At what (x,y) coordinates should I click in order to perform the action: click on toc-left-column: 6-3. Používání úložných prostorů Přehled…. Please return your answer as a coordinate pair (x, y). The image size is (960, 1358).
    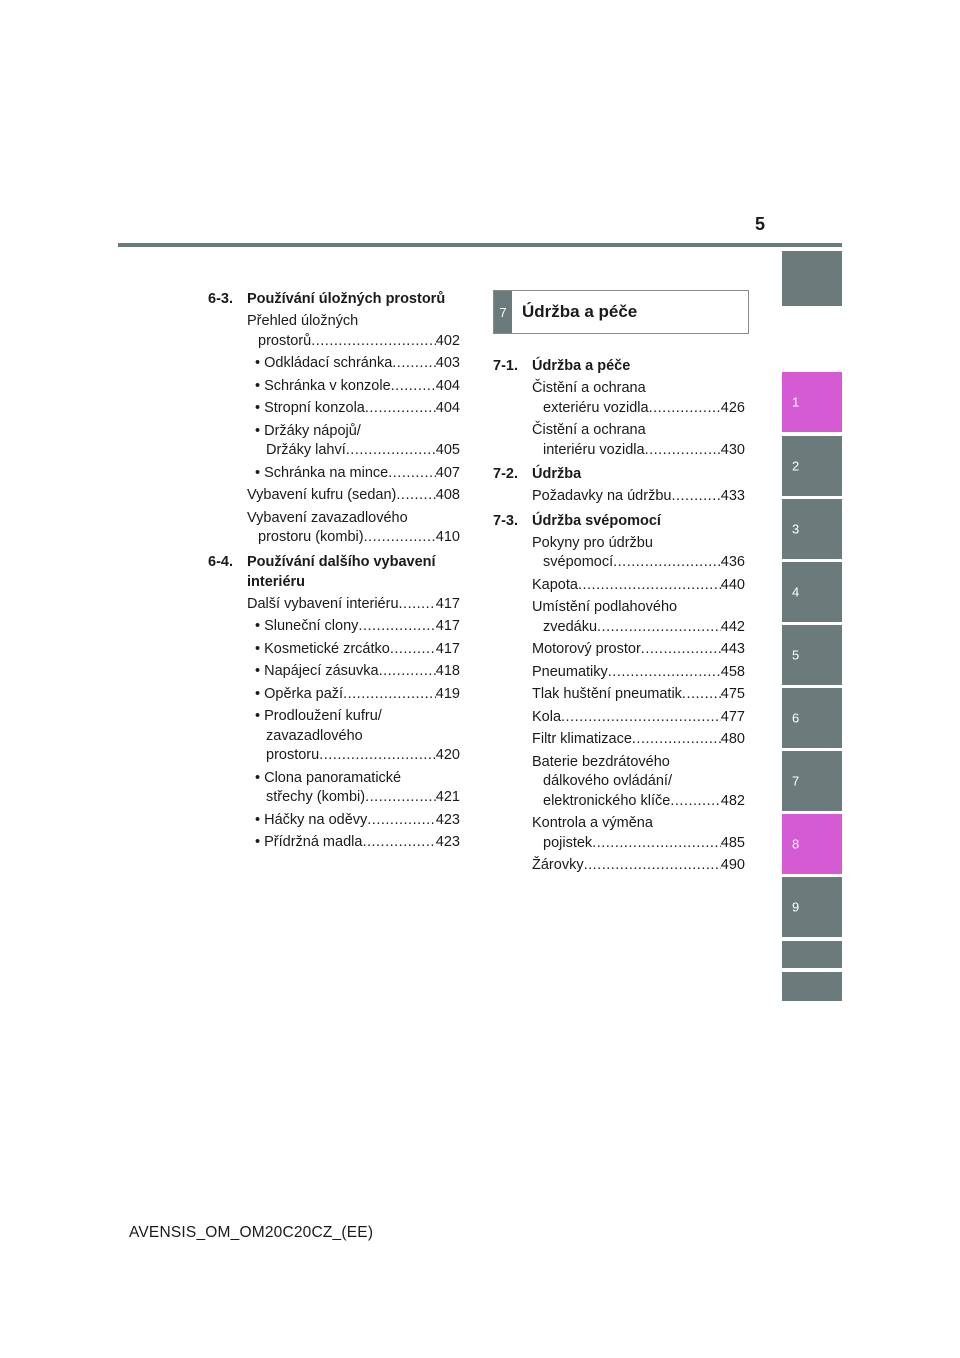
    Looking at the image, I should click on (334, 570).